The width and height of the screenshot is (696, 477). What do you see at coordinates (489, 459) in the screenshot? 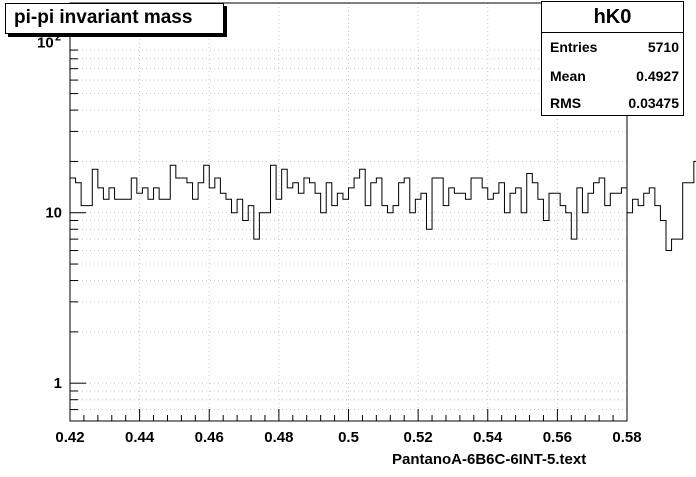
I see `x-axis-title: PantanoA-6B6C-6INT-5.text` at bounding box center [489, 459].